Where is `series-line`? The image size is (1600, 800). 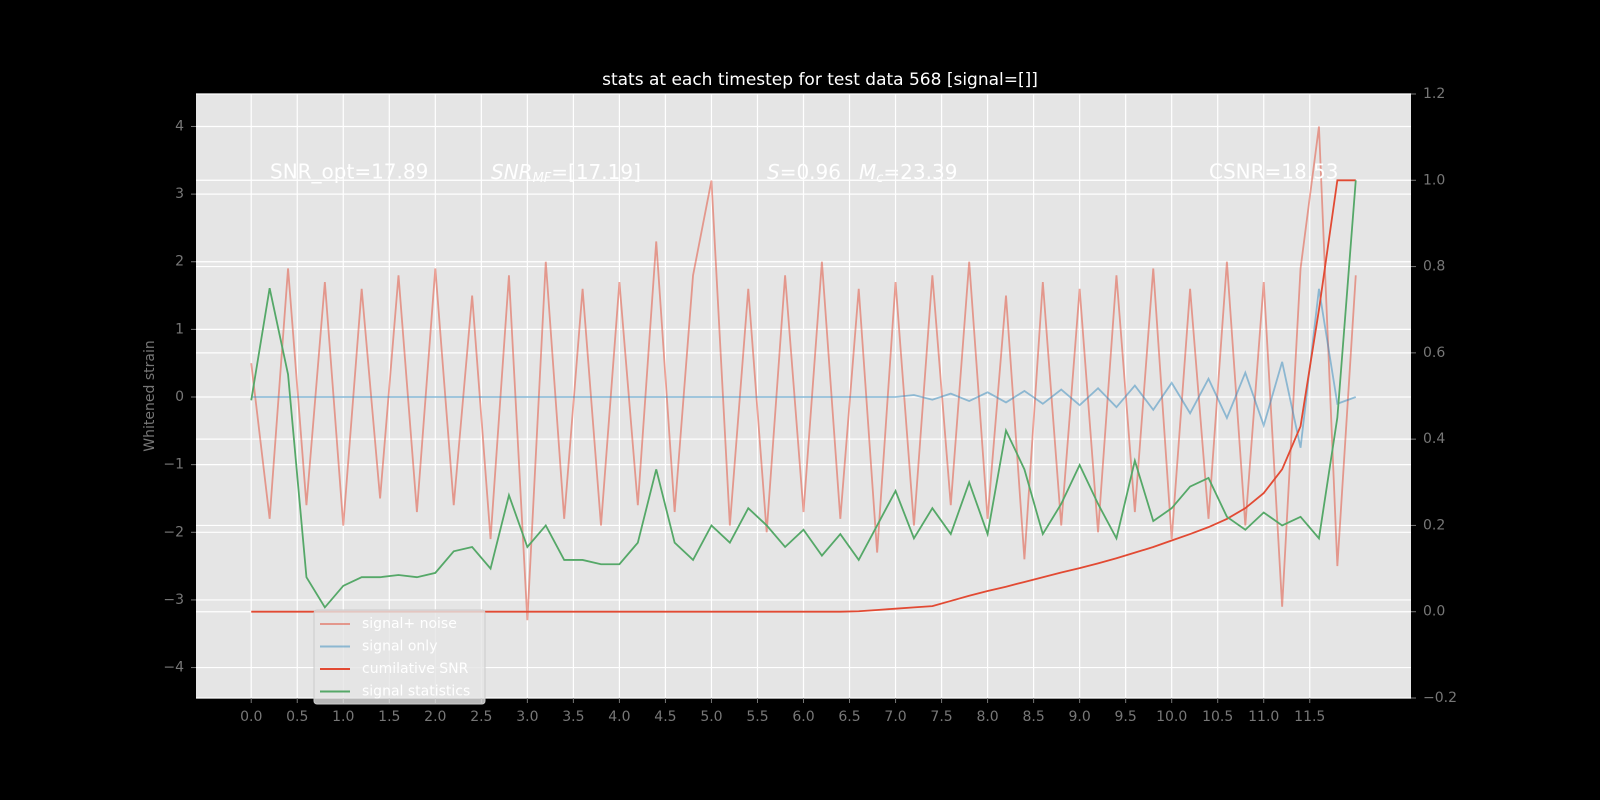
series-line is located at coordinates (804, 368).